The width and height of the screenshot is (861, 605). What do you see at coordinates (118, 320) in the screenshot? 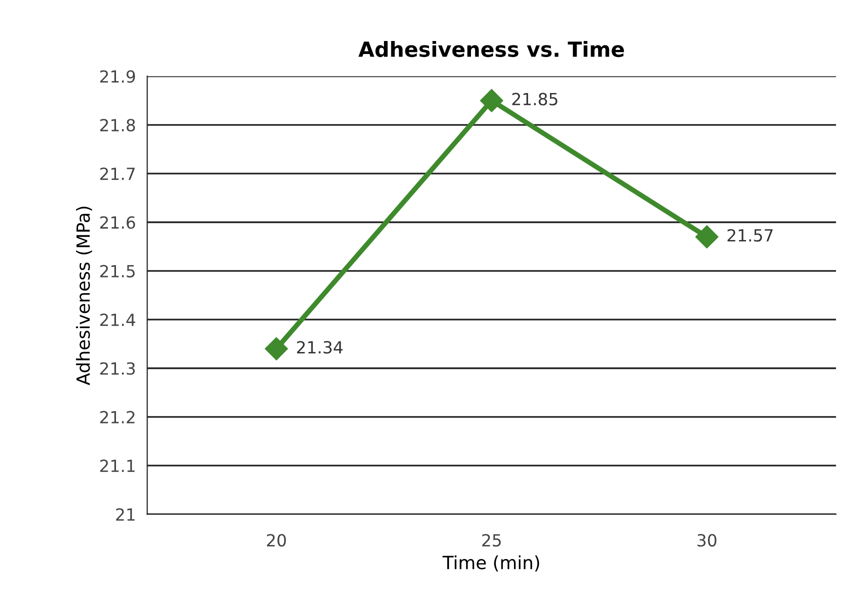
I see `y-tick-label: 21.4` at bounding box center [118, 320].